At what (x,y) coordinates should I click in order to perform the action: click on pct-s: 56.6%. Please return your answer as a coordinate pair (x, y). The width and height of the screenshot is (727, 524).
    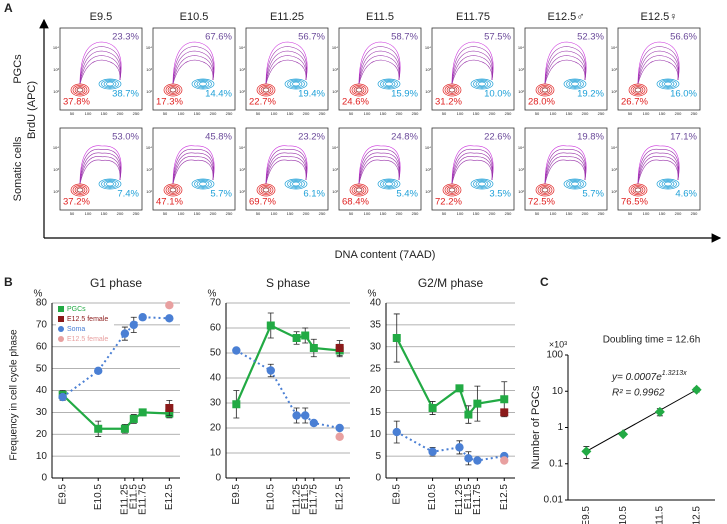
    Looking at the image, I should click on (683, 37).